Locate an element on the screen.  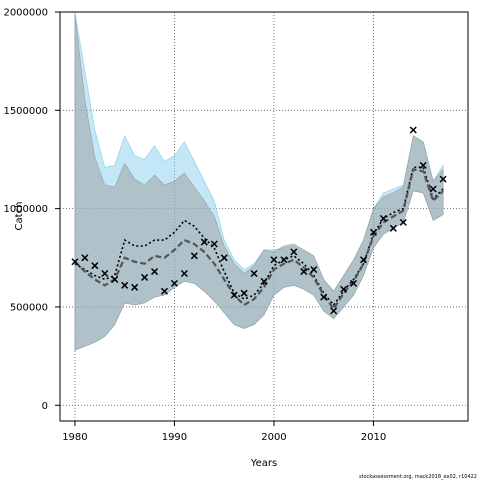
x-axis-ticks: 1980 1990 2000 2010 is located at coordinates (224, 432).